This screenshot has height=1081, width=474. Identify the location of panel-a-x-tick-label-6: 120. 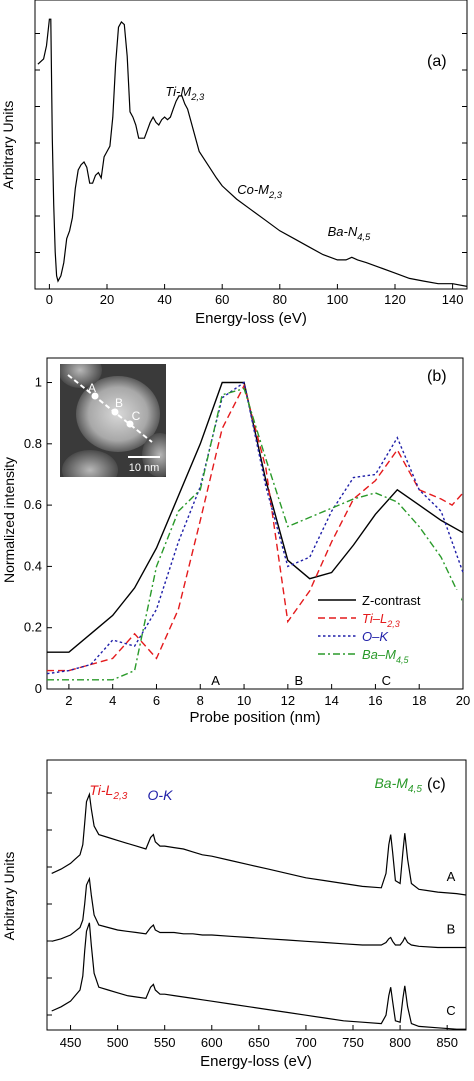
(395, 299).